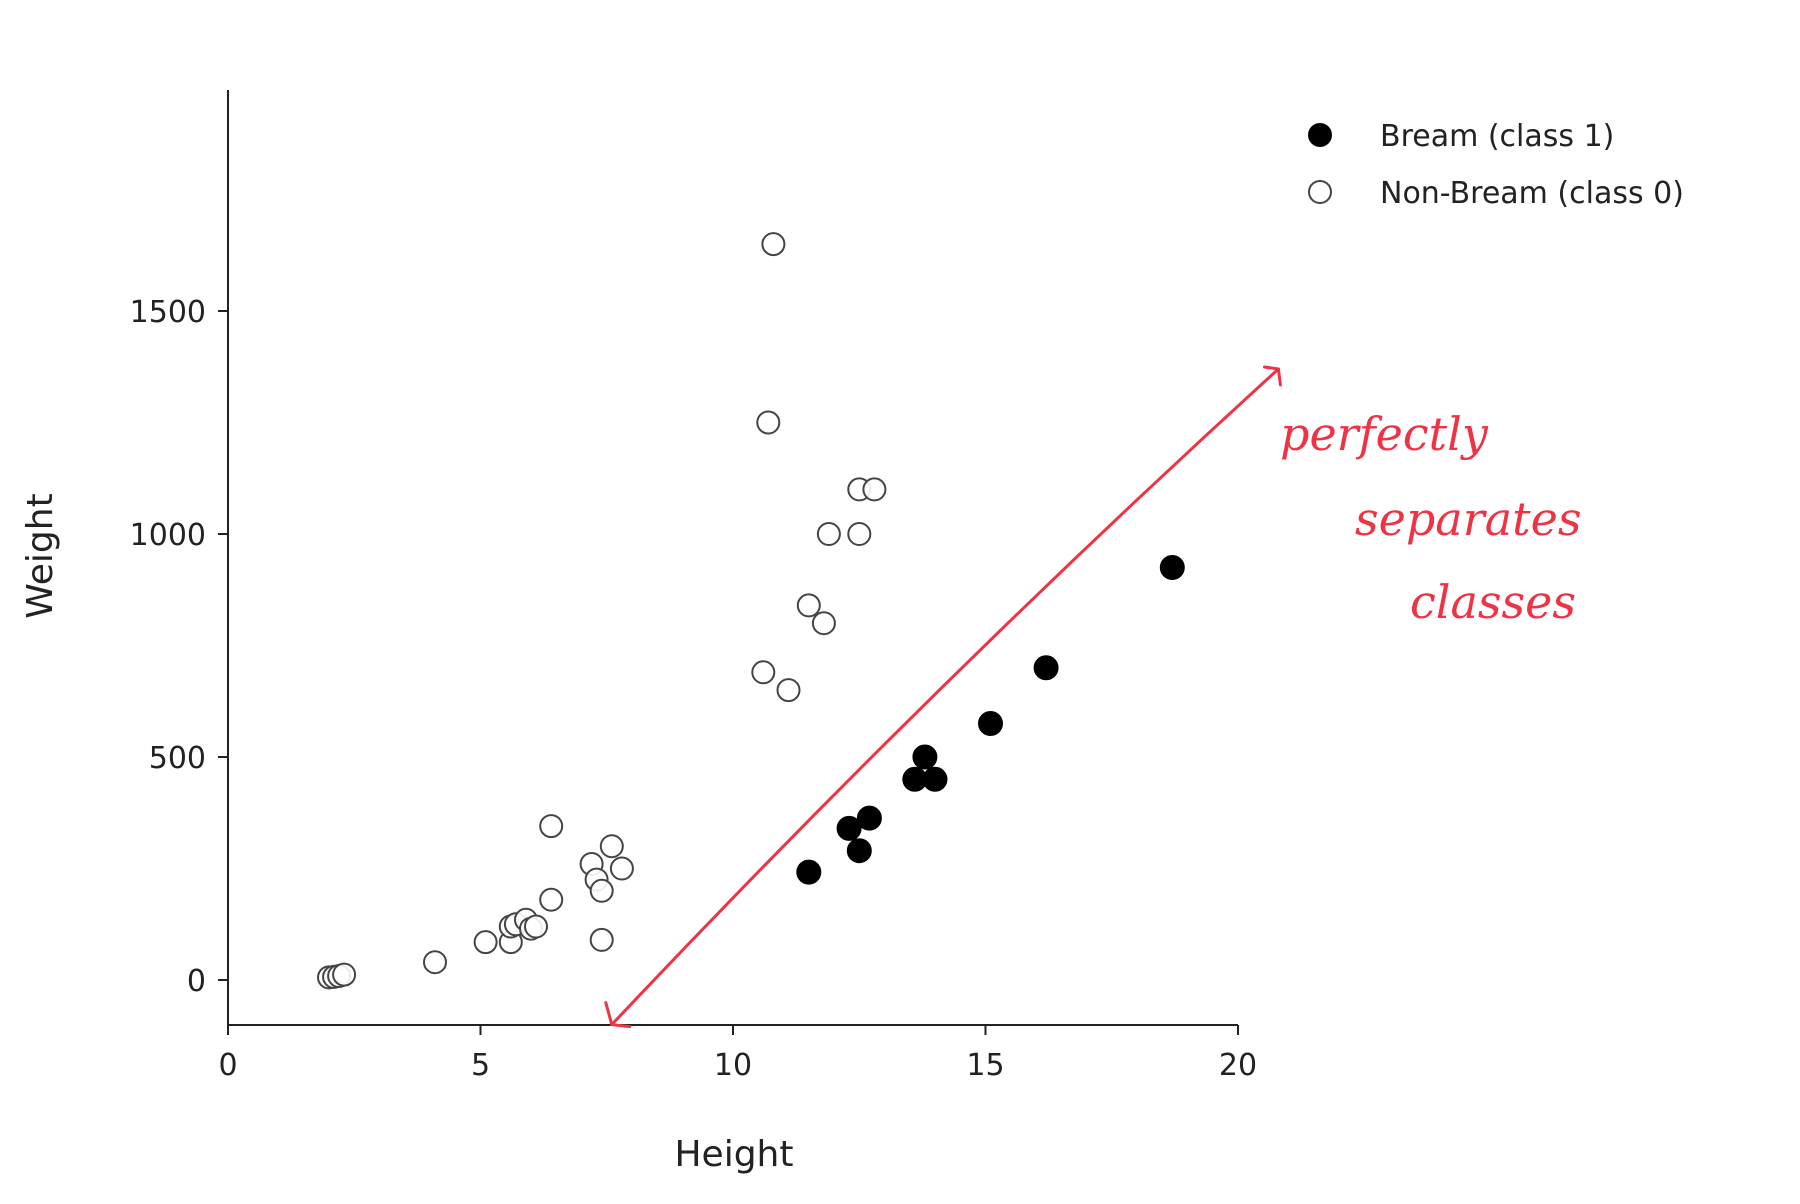  What do you see at coordinates (177, 758) in the screenshot?
I see `y-tick-label: 500` at bounding box center [177, 758].